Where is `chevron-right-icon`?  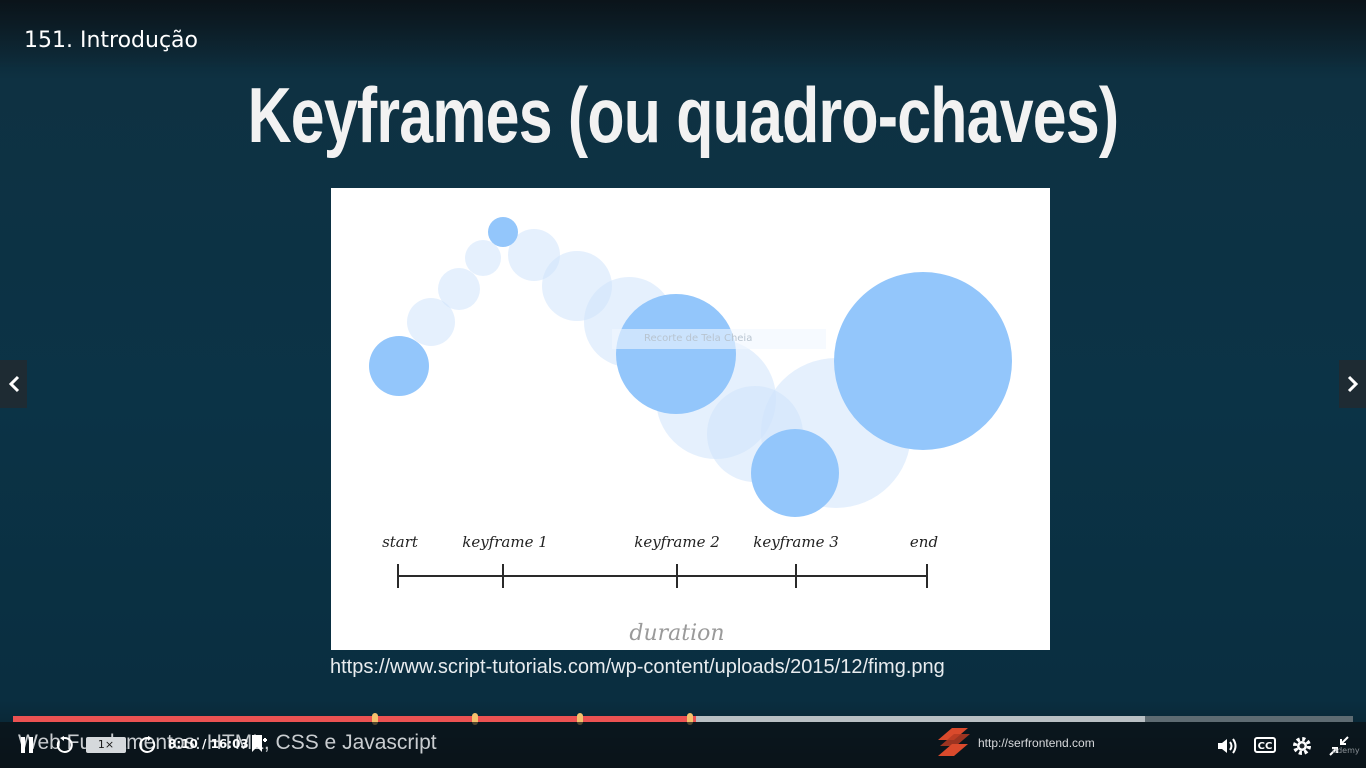
chevron-right-icon is located at coordinates (1352, 384).